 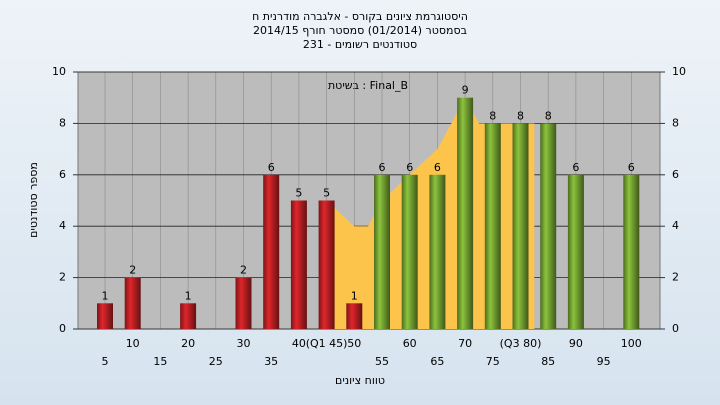 I want to click on x-tick-label: 50, so click(x=354, y=343).